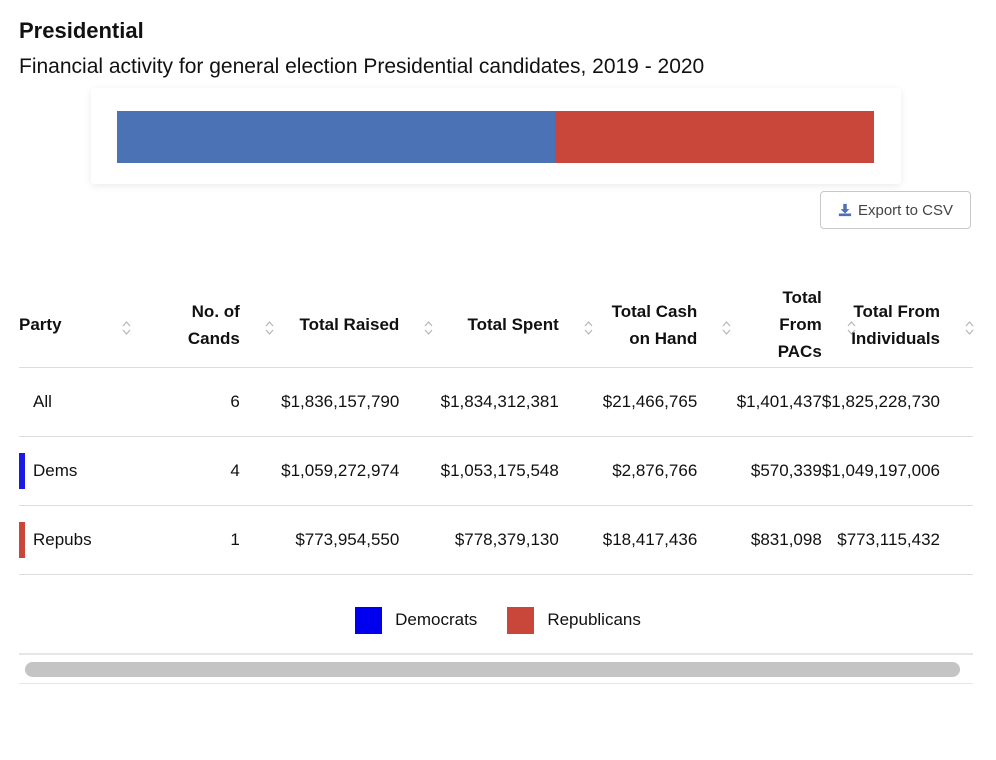 The height and width of the screenshot is (760, 996). Describe the element at coordinates (628, 471) in the screenshot. I see `cash-on-hand-cell: $2,876,766` at that location.